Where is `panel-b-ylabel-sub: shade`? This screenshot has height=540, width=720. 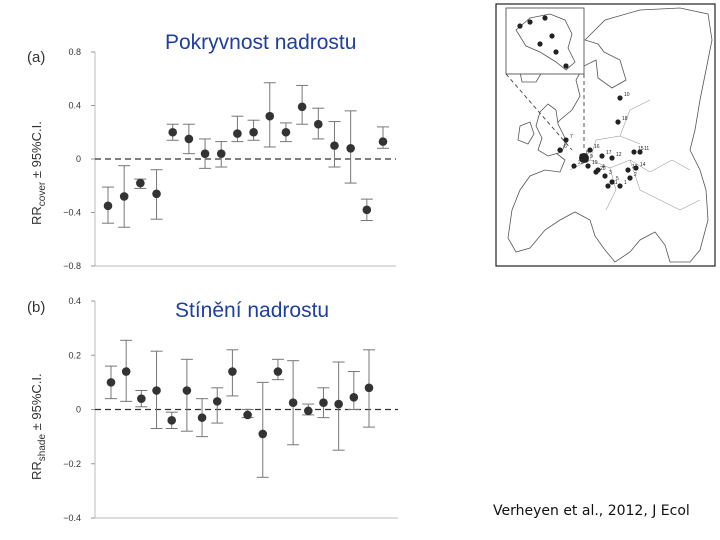
panel-b-ylabel-sub: shade is located at coordinates (42, 448).